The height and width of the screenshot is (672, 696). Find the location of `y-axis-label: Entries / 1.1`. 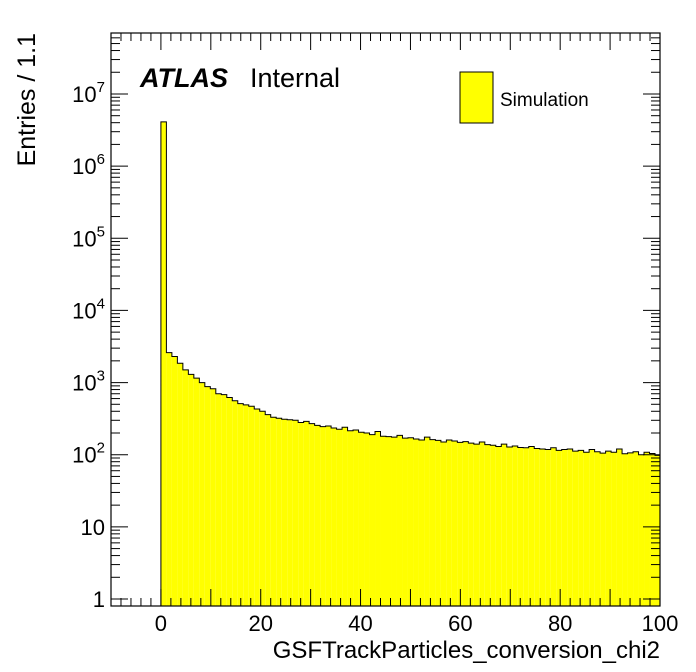

y-axis-label: Entries / 1.1 is located at coordinates (27, 99).